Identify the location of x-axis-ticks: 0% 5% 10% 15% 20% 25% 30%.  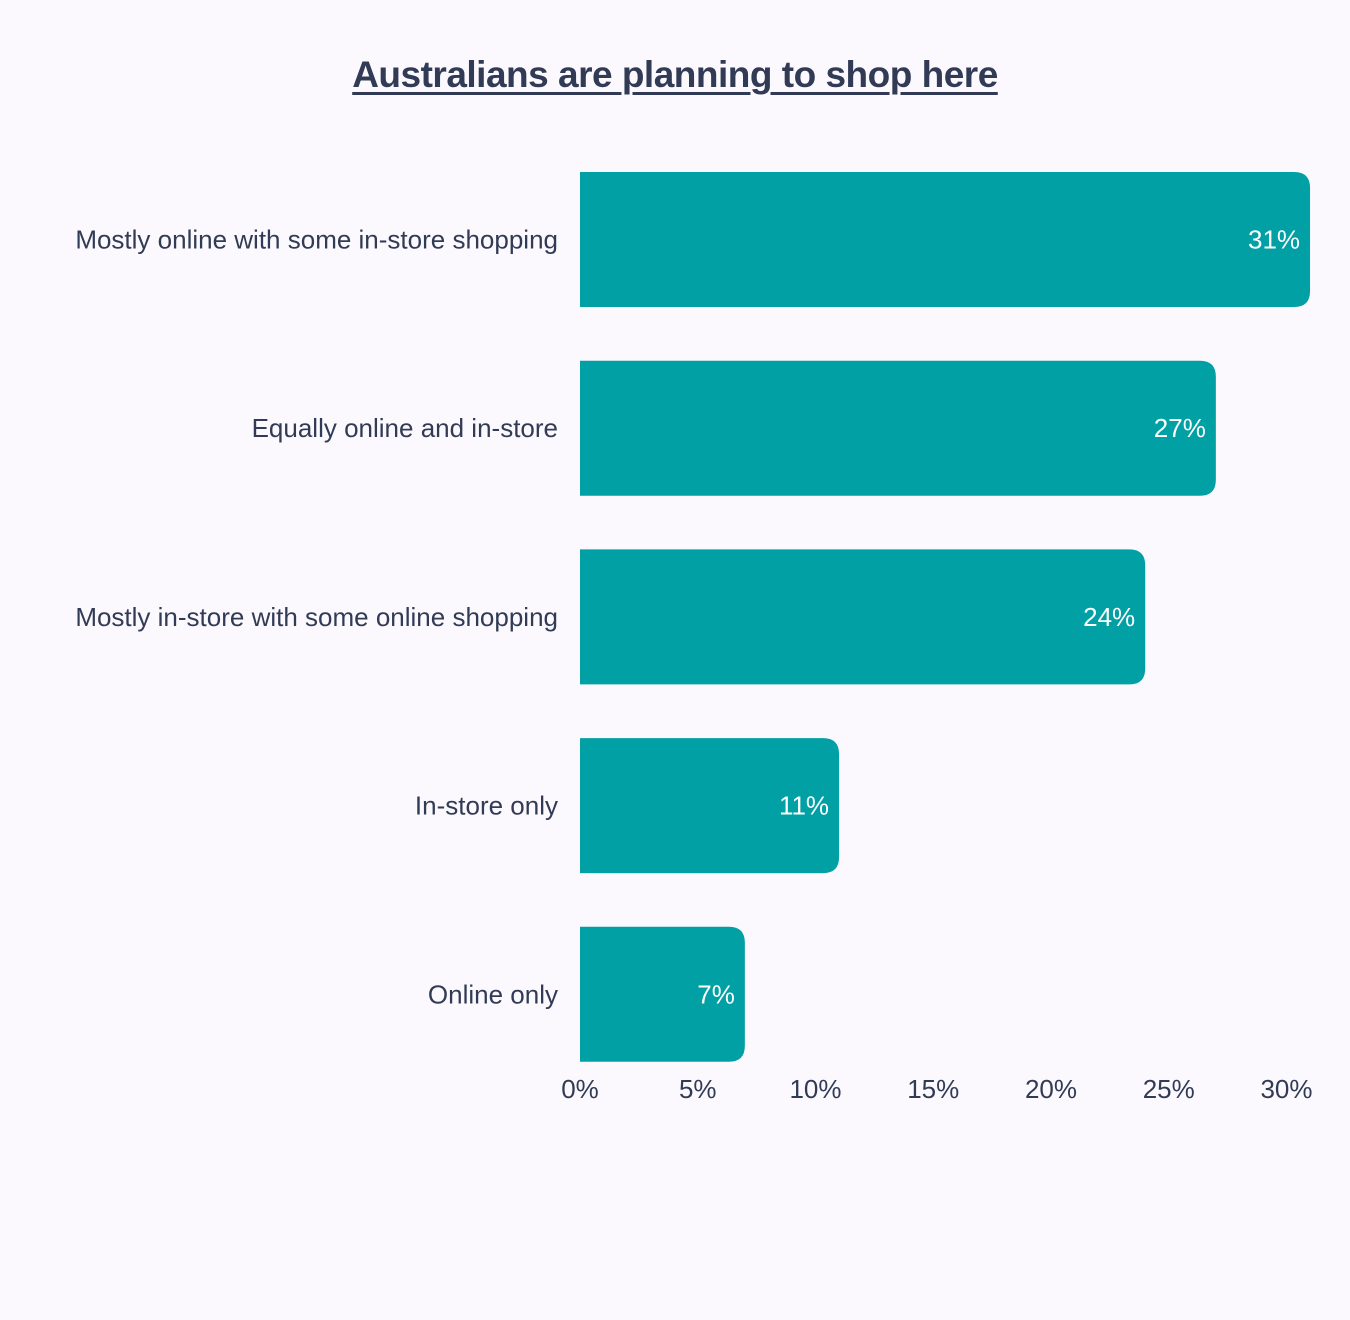
(936, 1089).